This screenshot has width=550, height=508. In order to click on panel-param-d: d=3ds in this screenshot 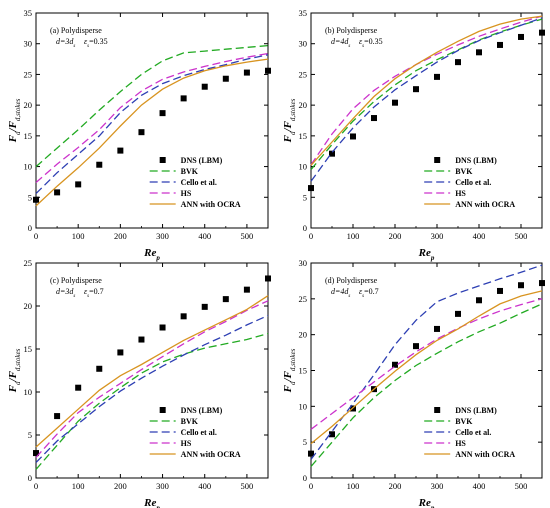, I will do `click(65, 293)`.